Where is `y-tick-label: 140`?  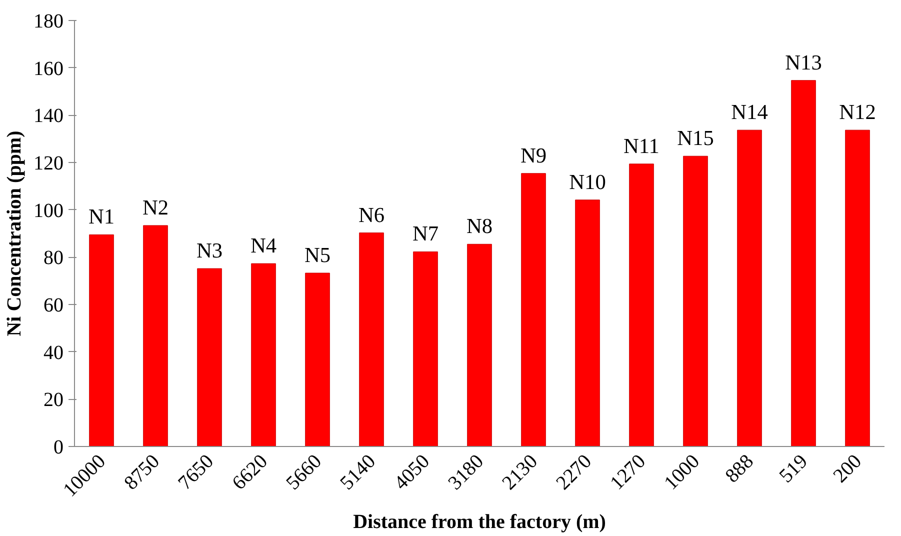
y-tick-label: 140 is located at coordinates (49, 116).